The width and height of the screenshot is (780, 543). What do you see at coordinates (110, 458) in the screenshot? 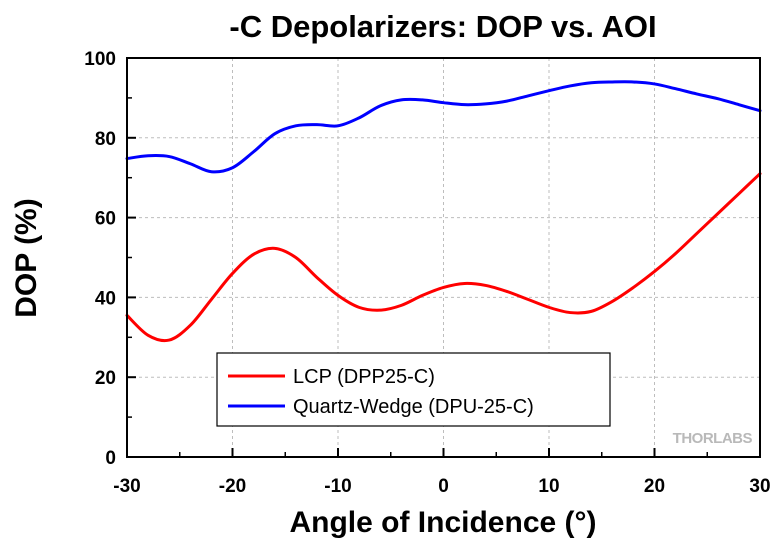
I see `y-tick-label: 0` at bounding box center [110, 458].